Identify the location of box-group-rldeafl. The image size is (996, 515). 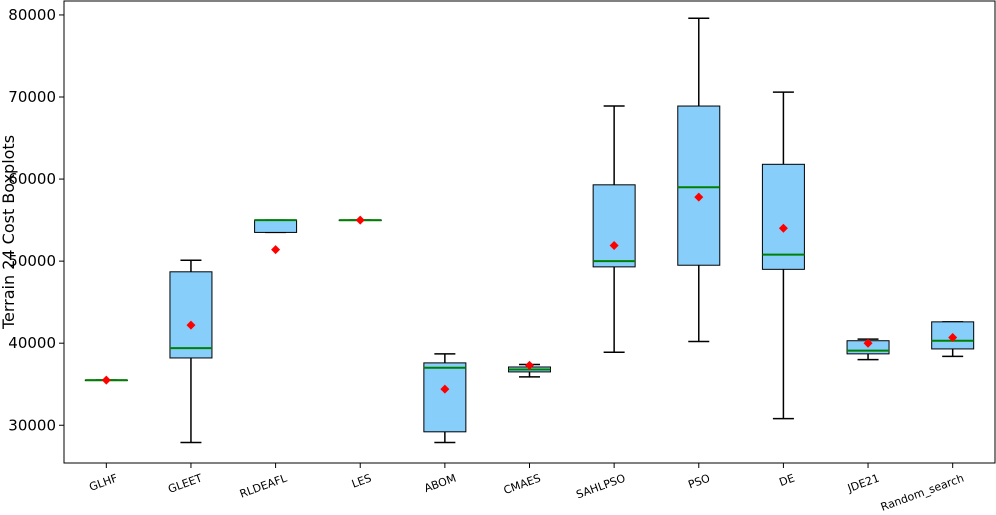
(276, 237).